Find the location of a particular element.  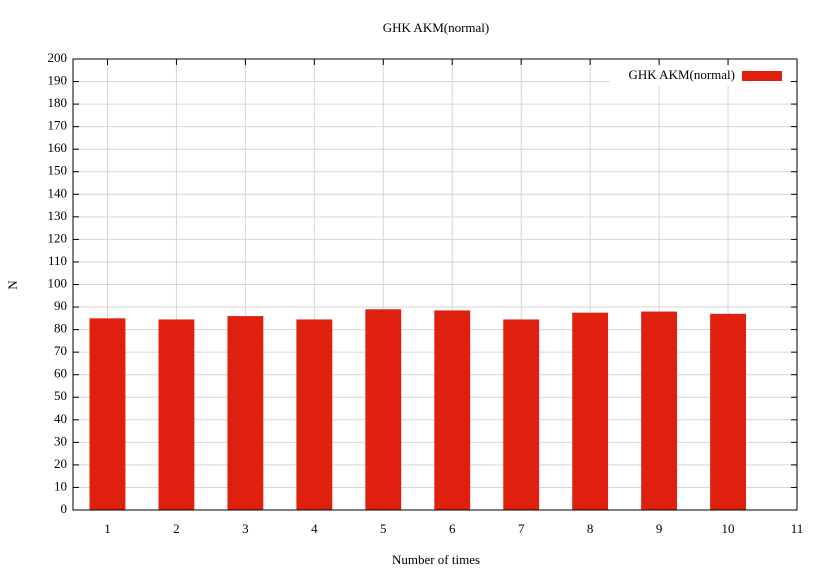

y-tick-label: 180 is located at coordinates (58, 102).